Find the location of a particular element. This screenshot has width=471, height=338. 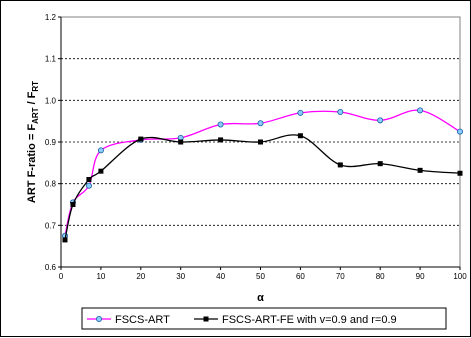

legend-box is located at coordinates (264, 318).